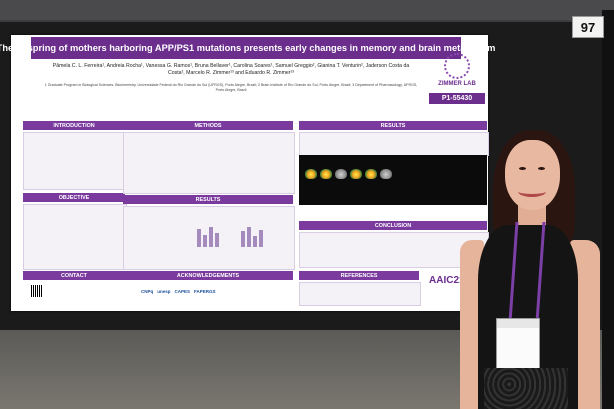  What do you see at coordinates (394, 144) in the screenshot?
I see `results-right-text` at bounding box center [394, 144].